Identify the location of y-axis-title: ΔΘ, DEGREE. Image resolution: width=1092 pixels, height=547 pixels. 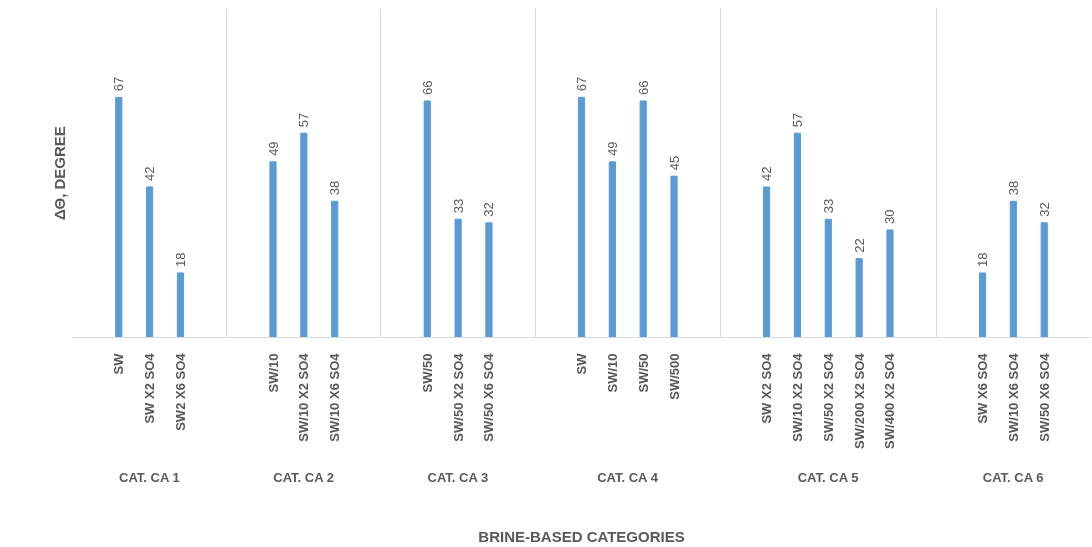
(59, 173).